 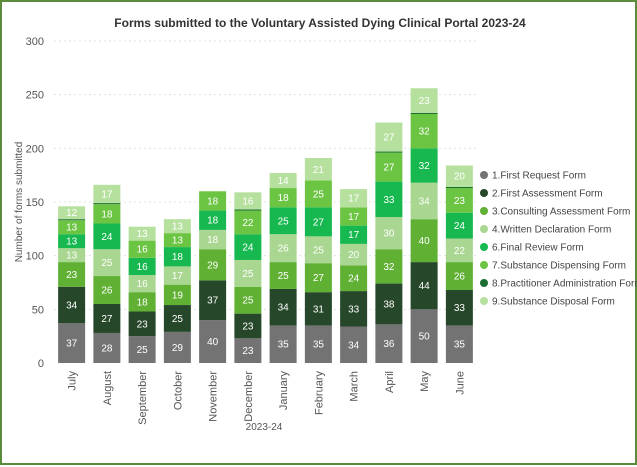 What do you see at coordinates (41, 364) in the screenshot?
I see `y-tick-label: 0` at bounding box center [41, 364].